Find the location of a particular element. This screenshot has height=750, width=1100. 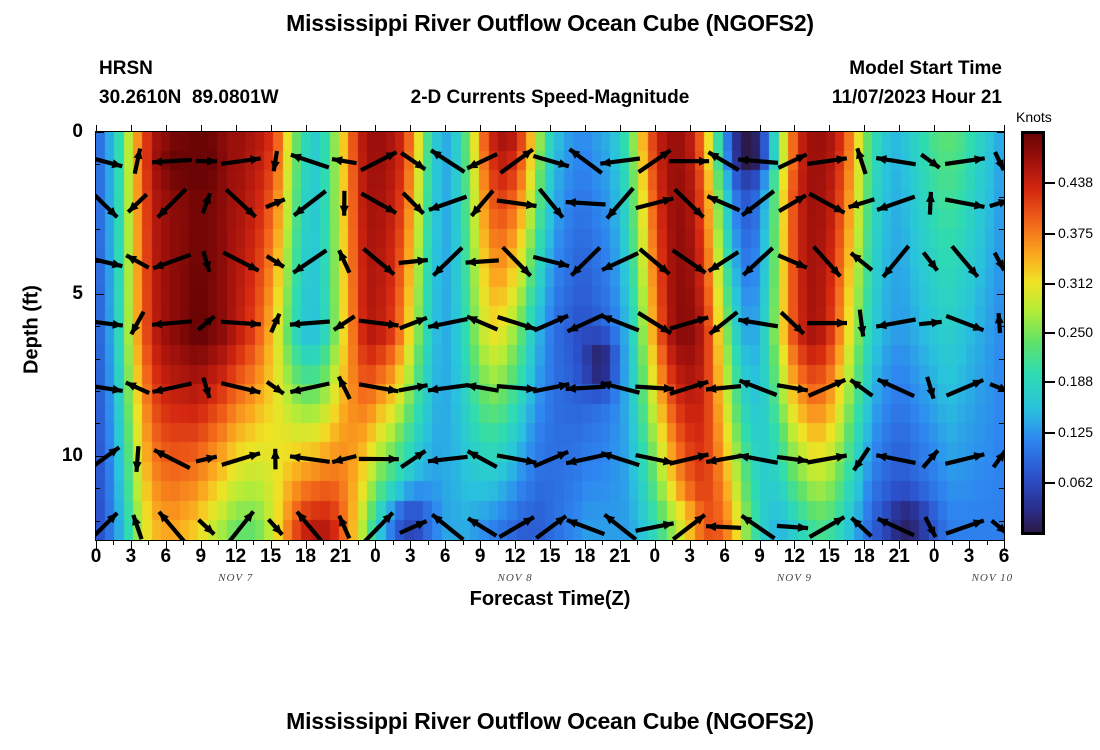

x-axis-day-label: NOV 10 is located at coordinates (992, 578).